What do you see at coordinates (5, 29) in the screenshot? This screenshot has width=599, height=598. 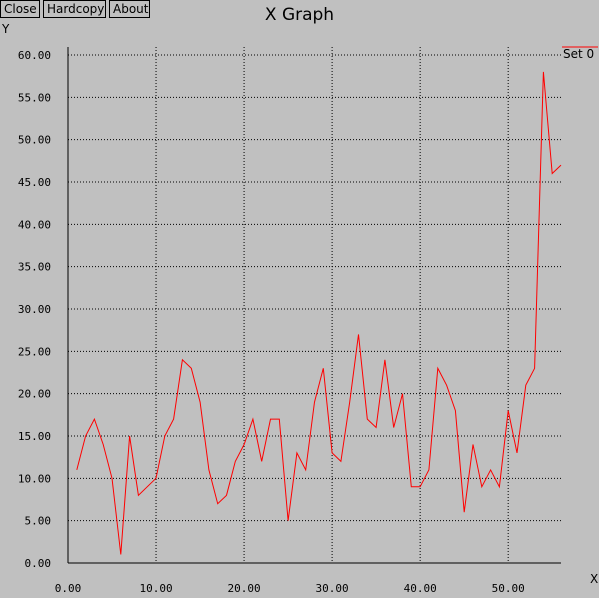 I see `y-axis-label: Y` at bounding box center [5, 29].